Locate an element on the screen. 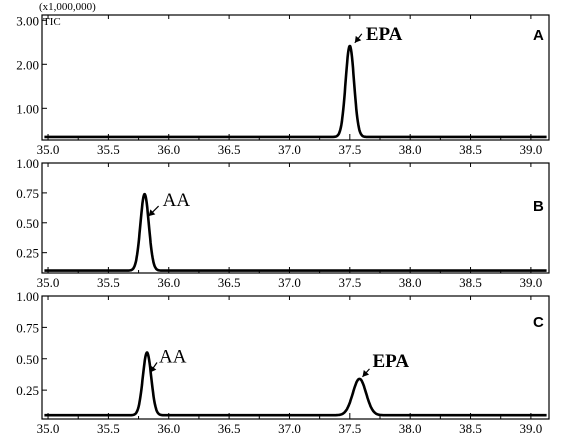 Image resolution: width=562 pixels, height=439 pixels. panel-letter: A is located at coordinates (538, 35).